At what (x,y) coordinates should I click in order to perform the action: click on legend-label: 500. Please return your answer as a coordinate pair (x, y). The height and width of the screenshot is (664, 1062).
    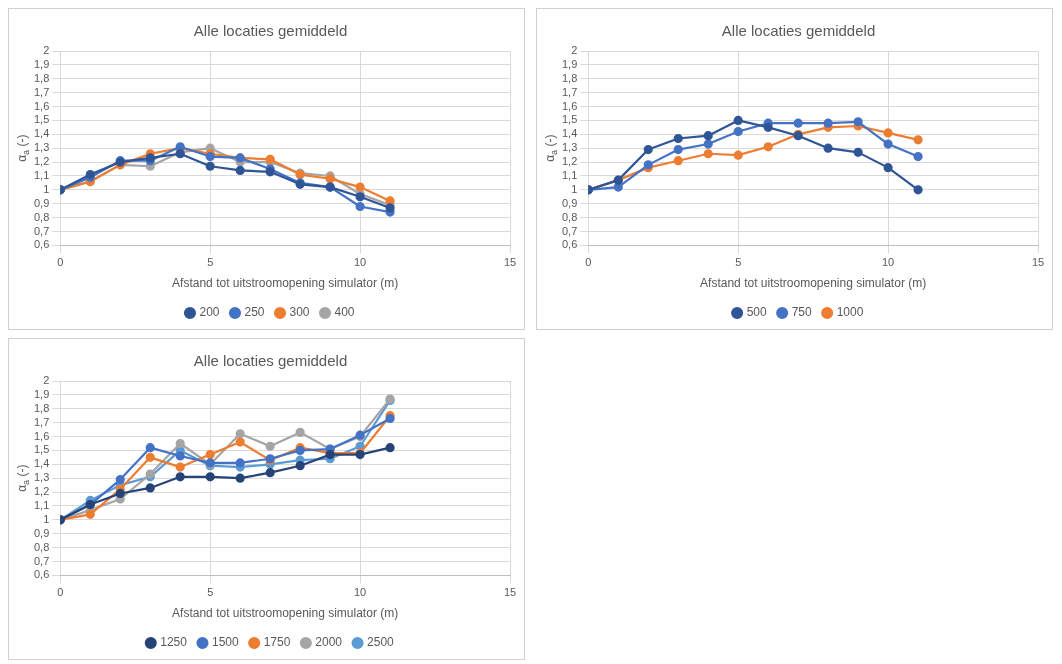
    Looking at the image, I should click on (756, 312).